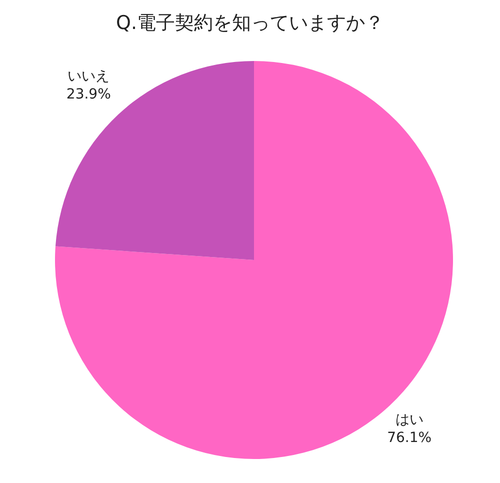 The image size is (500, 483). I want to click on chart-title: Q.電子契約を知っていますか？, so click(250, 23).